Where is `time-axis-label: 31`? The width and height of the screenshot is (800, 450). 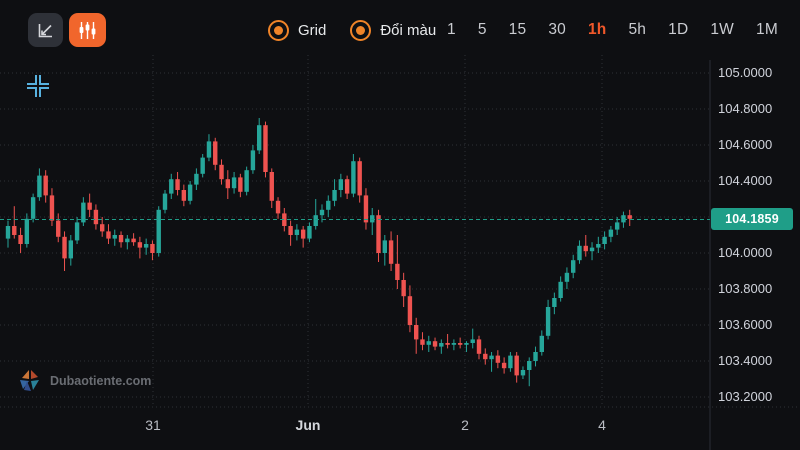
time-axis-label: 31 is located at coordinates (153, 425).